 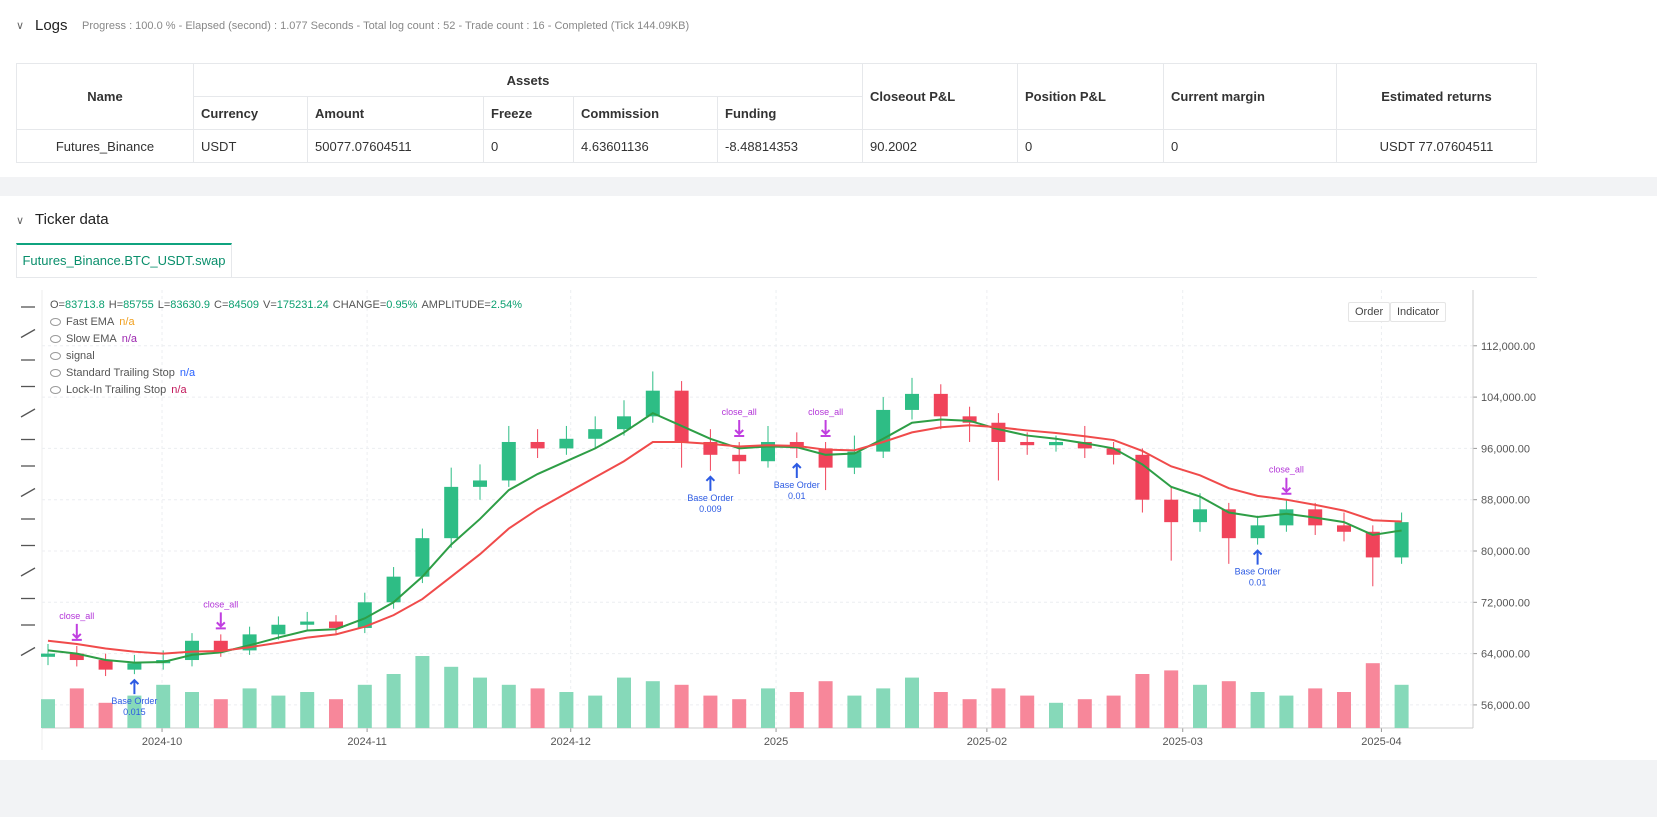 I want to click on x-tick-label: 2025-02, so click(x=987, y=742).